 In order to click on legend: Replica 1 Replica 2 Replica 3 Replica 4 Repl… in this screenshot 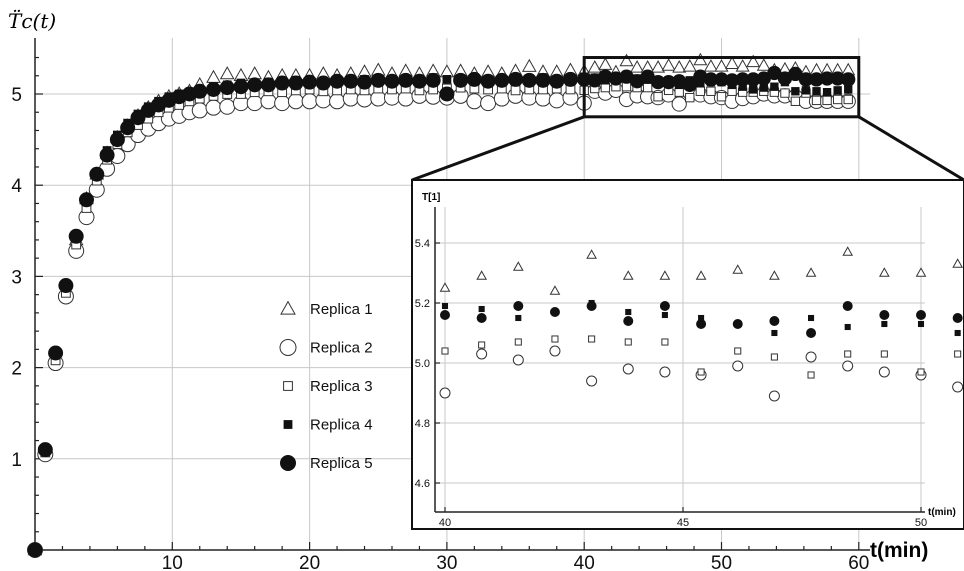, I will do `click(326, 386)`.